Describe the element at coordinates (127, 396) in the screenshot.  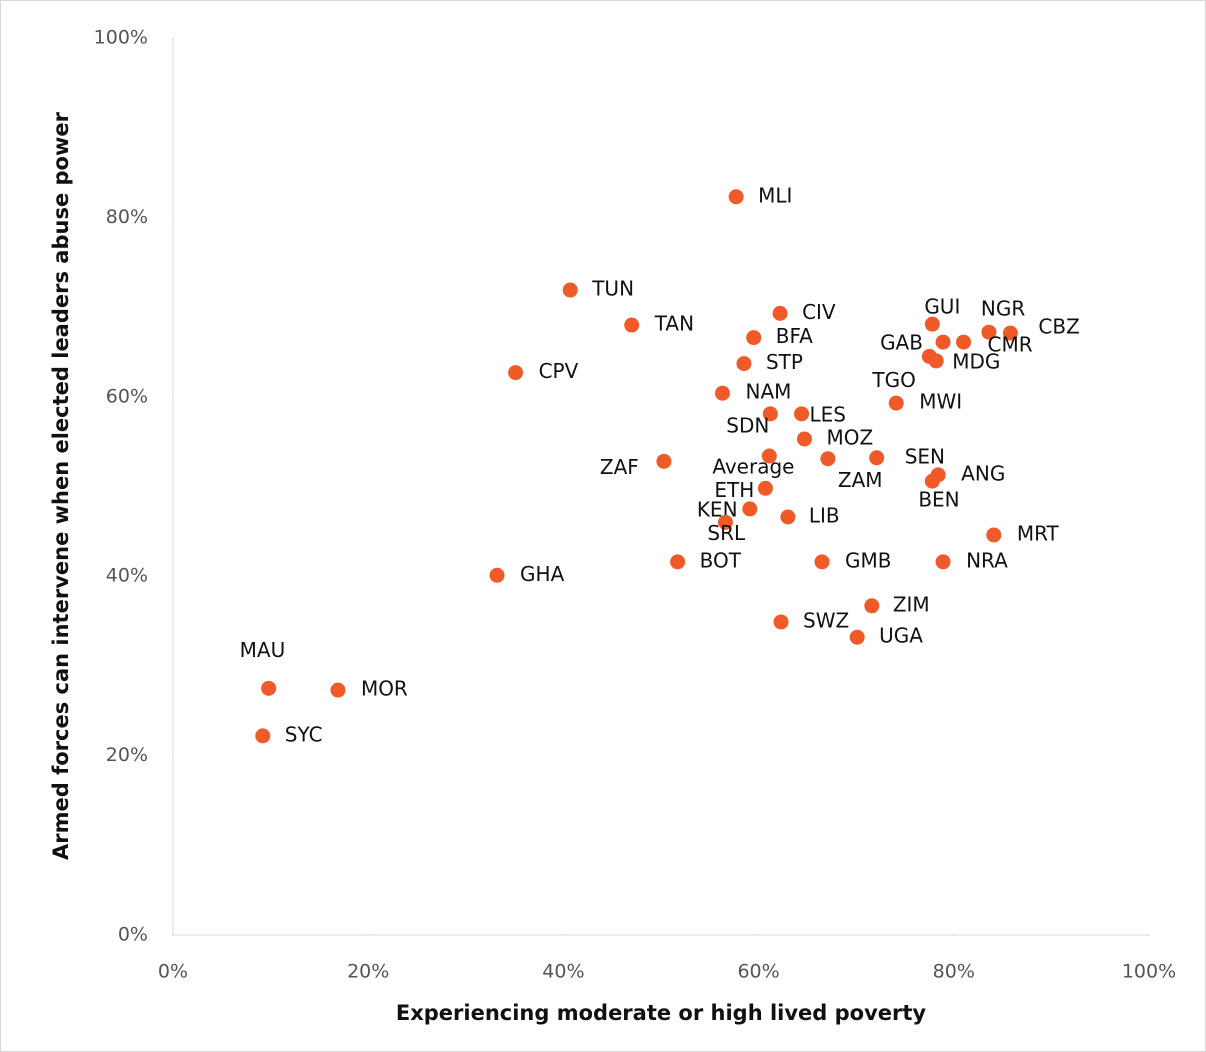
I see `y-tick-label: 60%` at that location.